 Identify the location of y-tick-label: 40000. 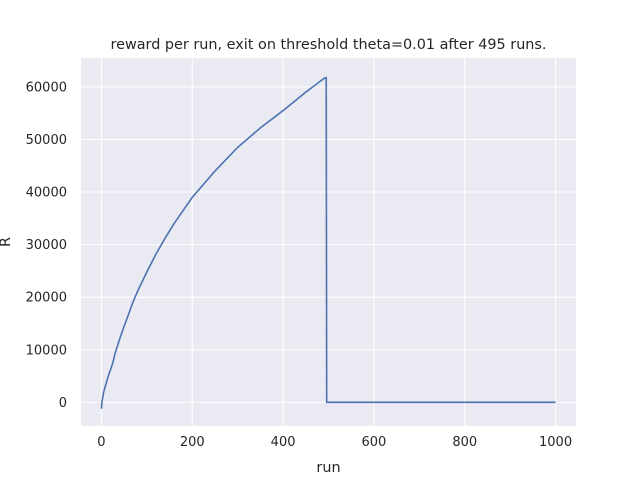
(46, 193).